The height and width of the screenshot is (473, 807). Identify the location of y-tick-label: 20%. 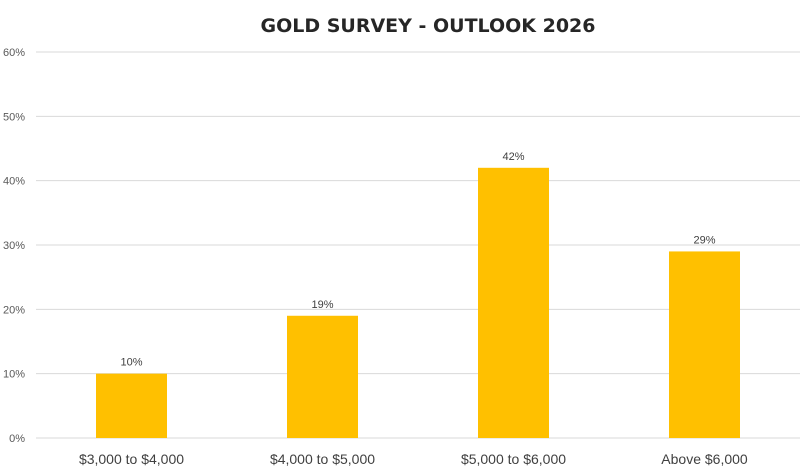
(14, 310).